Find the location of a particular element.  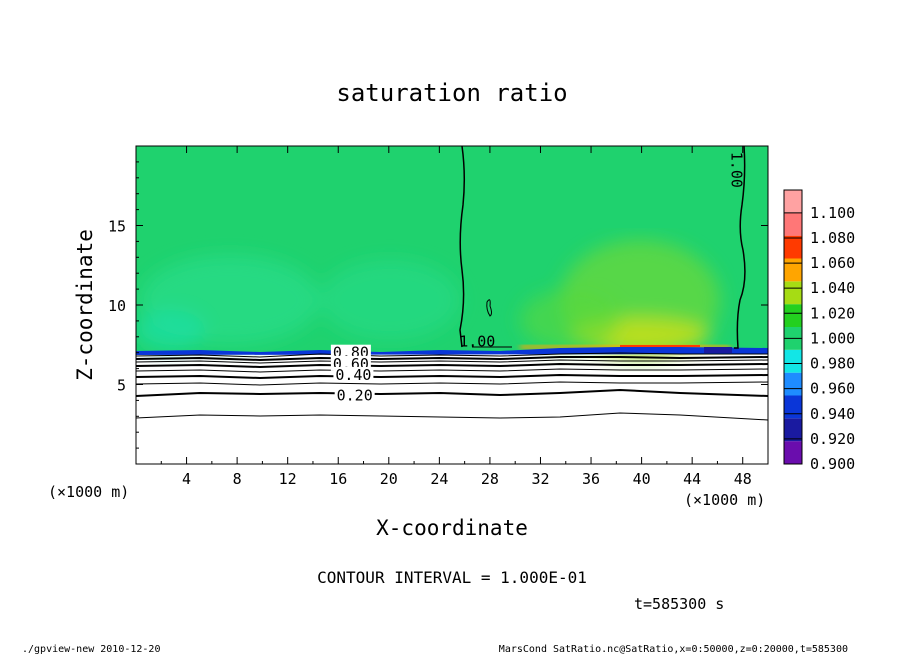

y-tick-label: 5 is located at coordinates (121, 386).